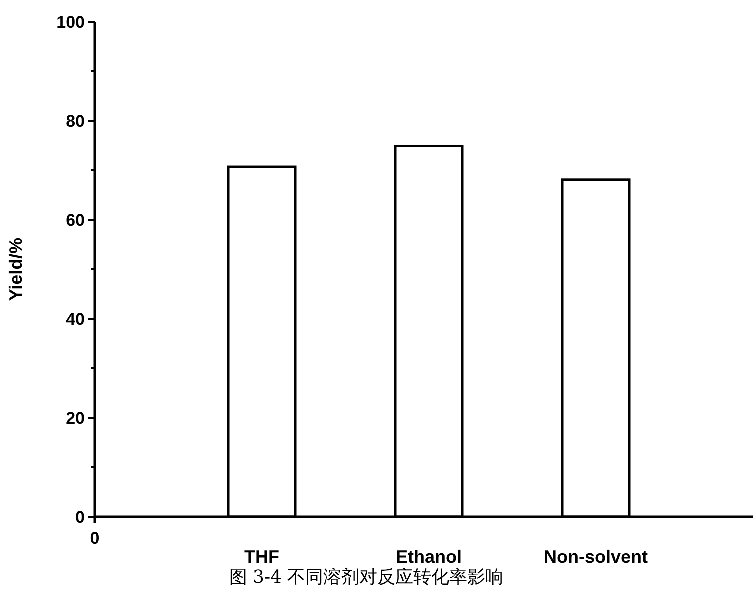  What do you see at coordinates (75, 121) in the screenshot?
I see `y-tick-label: 80` at bounding box center [75, 121].